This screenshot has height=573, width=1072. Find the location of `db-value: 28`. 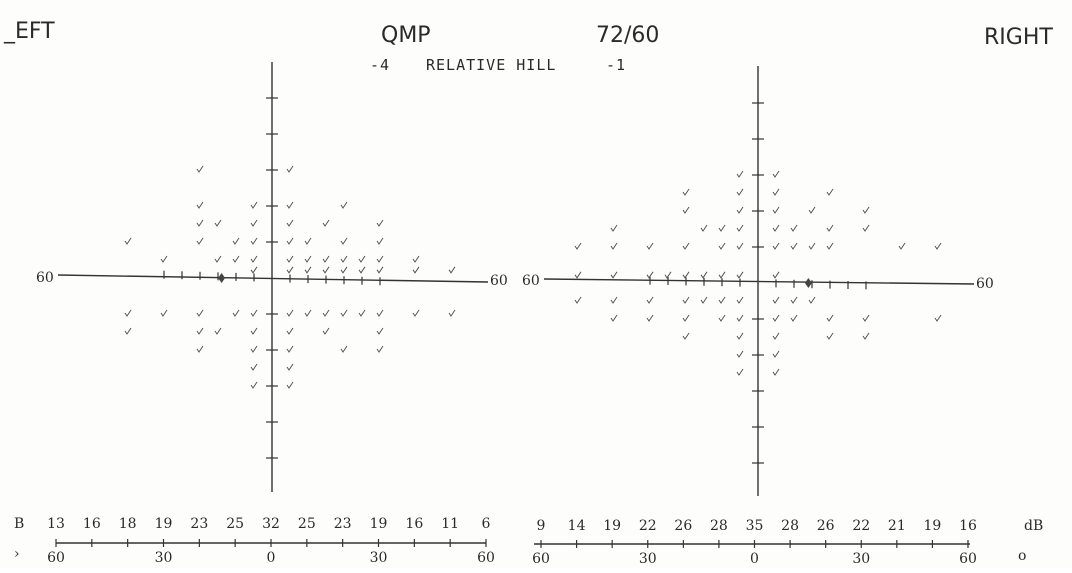

db-value: 28 is located at coordinates (790, 526).